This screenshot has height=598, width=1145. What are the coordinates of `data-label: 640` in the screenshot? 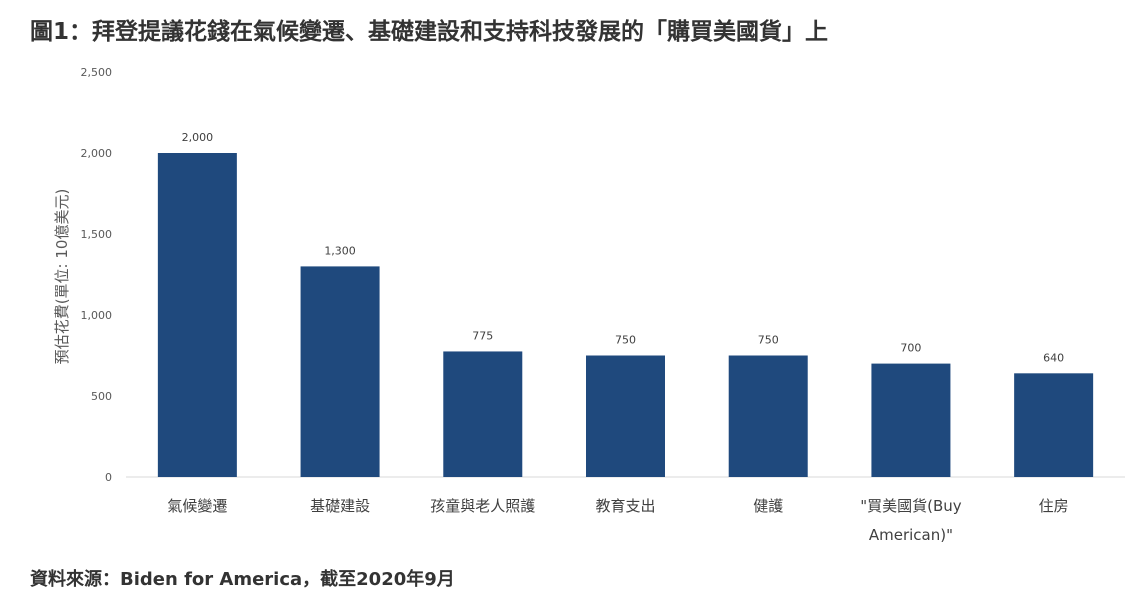 It's located at (1053, 357).